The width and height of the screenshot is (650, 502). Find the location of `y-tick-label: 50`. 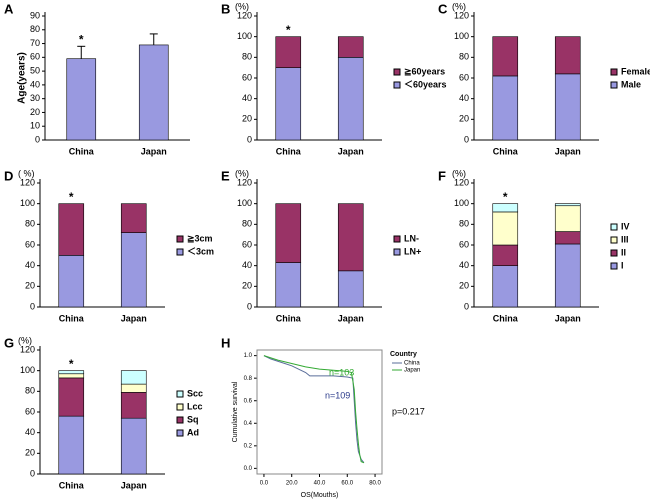

y-tick-label: 50 is located at coordinates (35, 70).